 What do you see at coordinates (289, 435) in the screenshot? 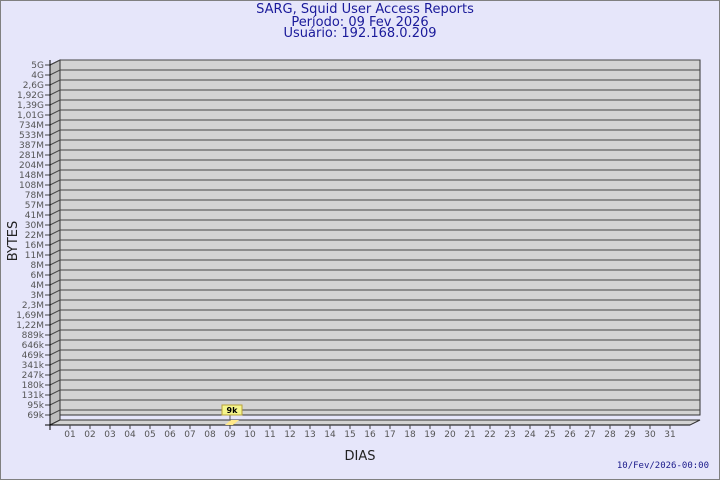
I see `x-tick-label: 12` at bounding box center [289, 435].